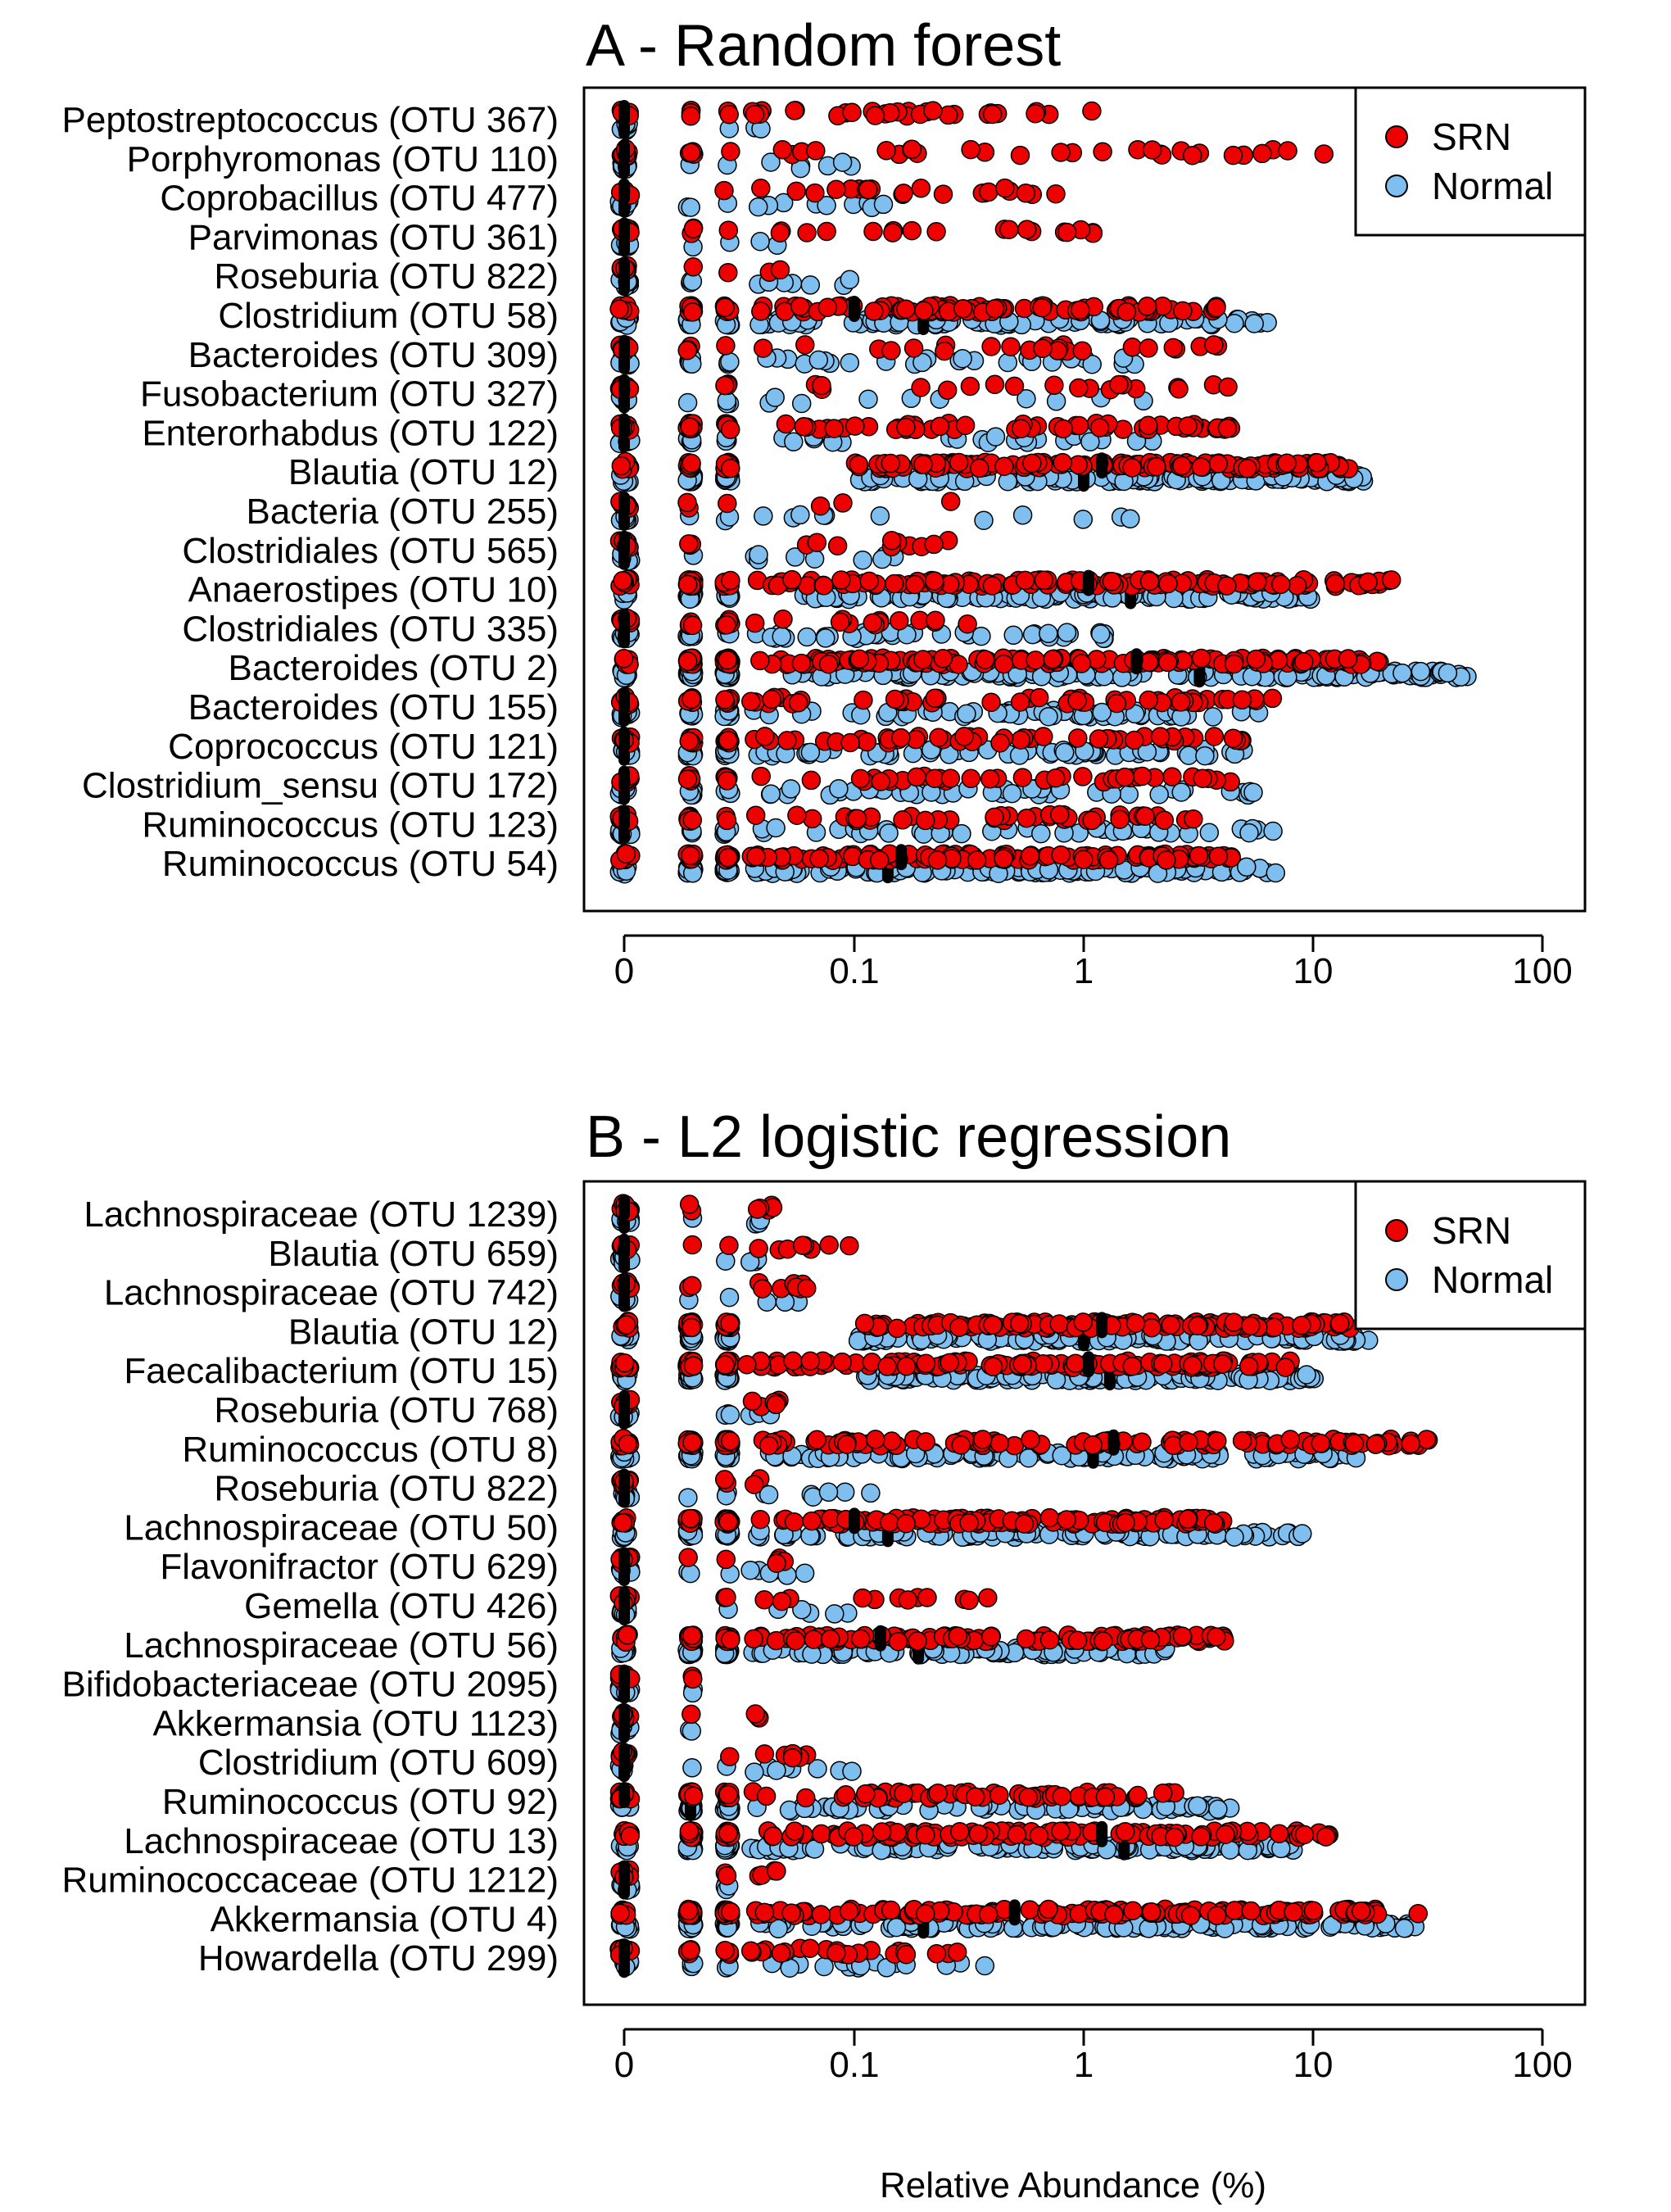 This screenshot has width=1671, height=2212. What do you see at coordinates (624, 971) in the screenshot?
I see `x-tick-label: 0` at bounding box center [624, 971].